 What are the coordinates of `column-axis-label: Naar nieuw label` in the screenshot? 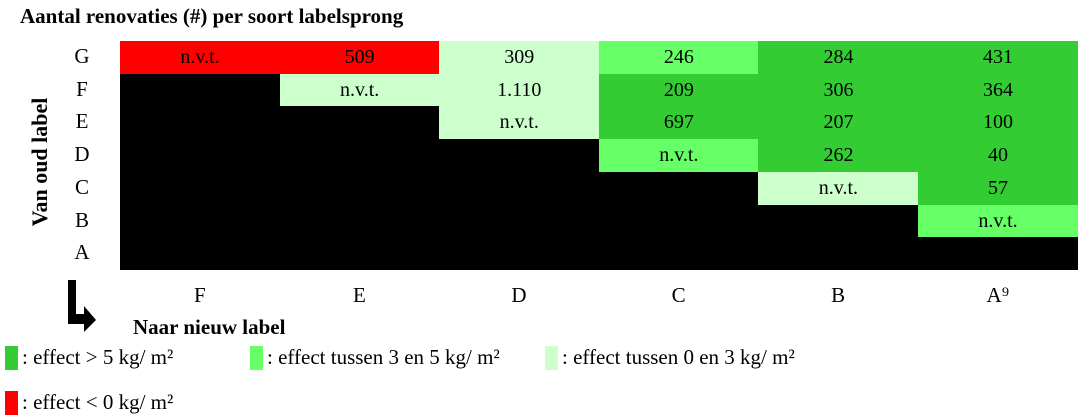 It's located at (209, 327).